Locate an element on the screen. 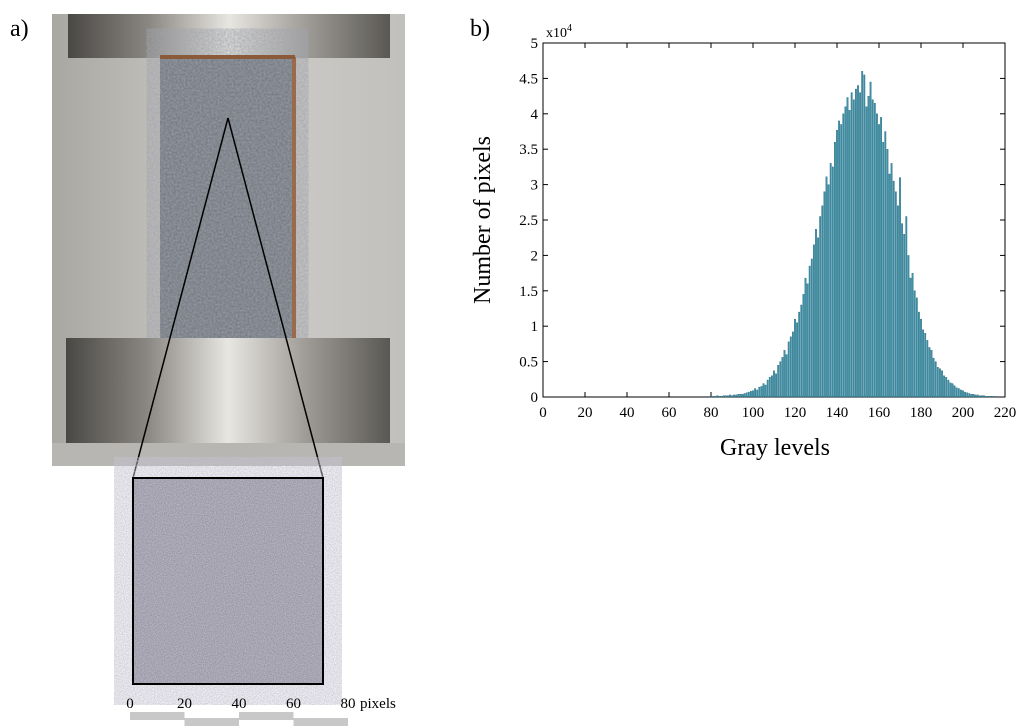 This screenshot has width=1019, height=728. x-tick-label: 200 is located at coordinates (963, 413).